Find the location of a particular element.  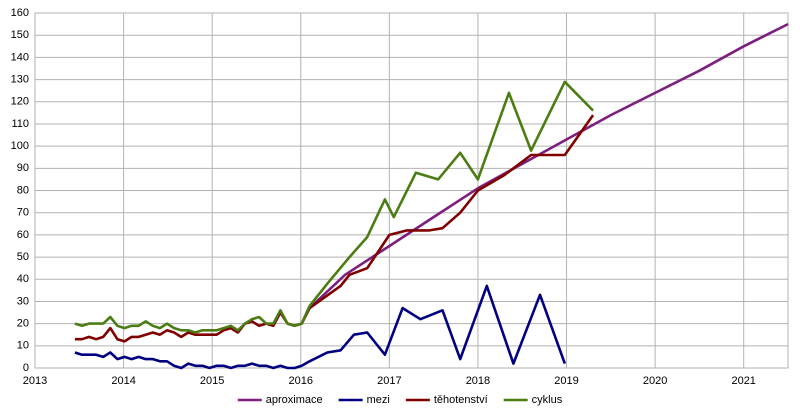

y-tick-label: 0 is located at coordinates (26, 368).